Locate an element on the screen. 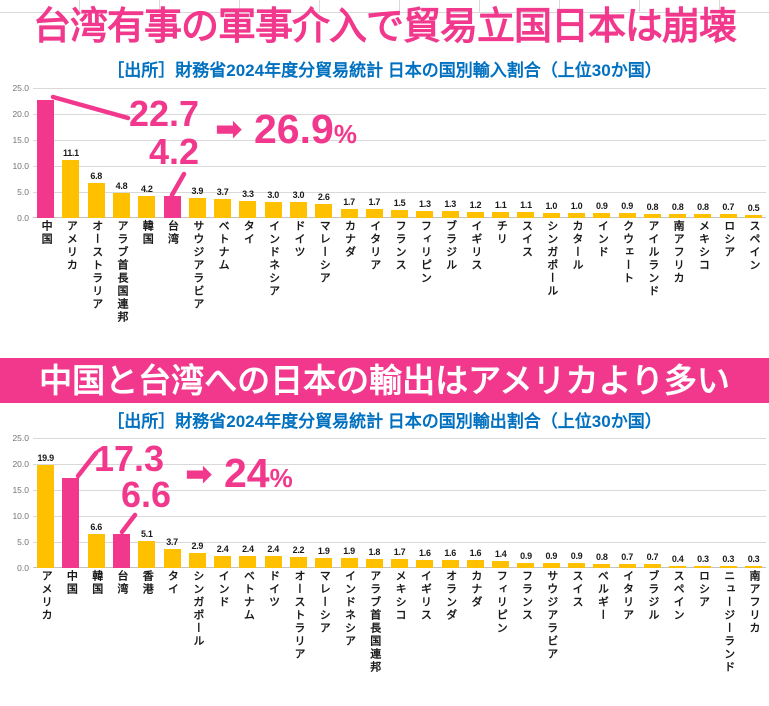 The height and width of the screenshot is (706, 769). category-label: ドイツ is located at coordinates (298, 239).